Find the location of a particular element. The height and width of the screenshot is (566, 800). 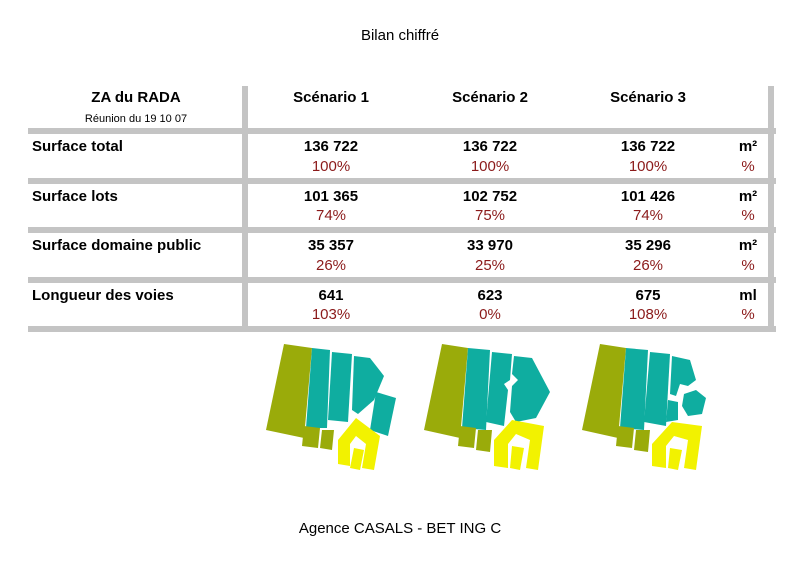

percent-cell: 108% is located at coordinates (648, 314).